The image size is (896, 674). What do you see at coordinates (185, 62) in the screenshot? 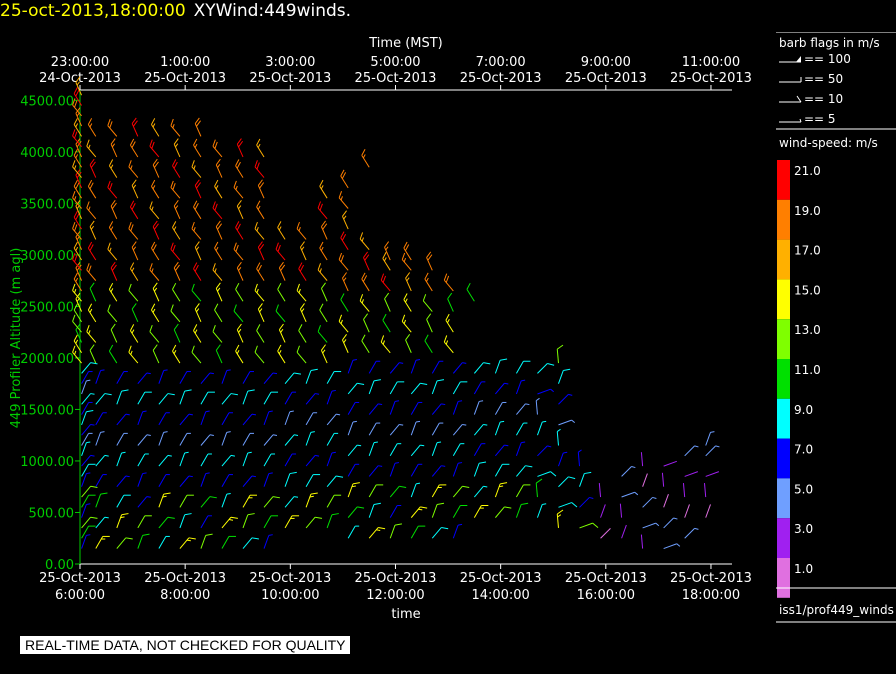
I see `top-tick-time: 1:00:00` at bounding box center [185, 62].